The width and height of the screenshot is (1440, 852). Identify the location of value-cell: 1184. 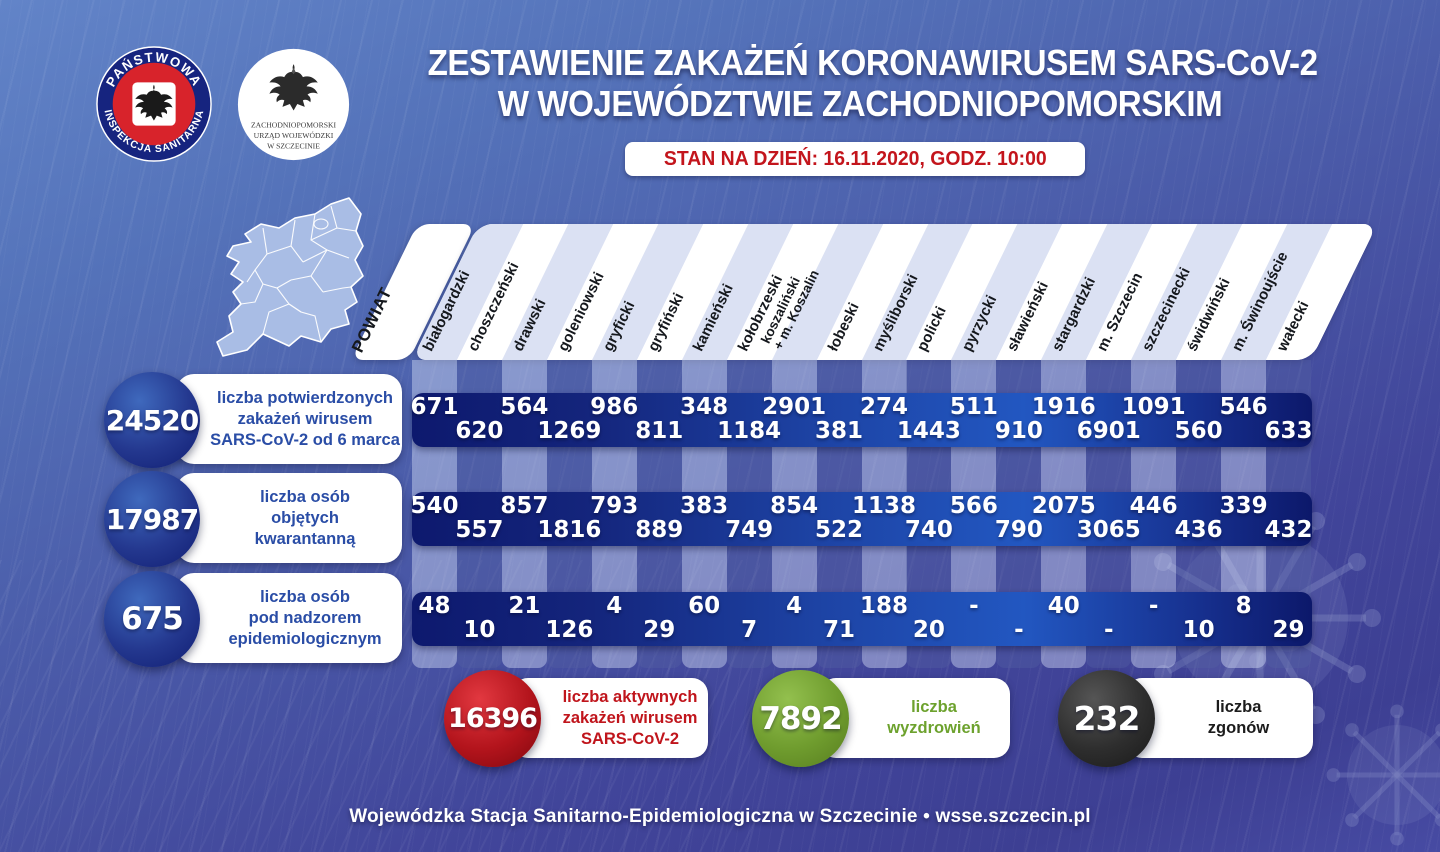
(749, 431).